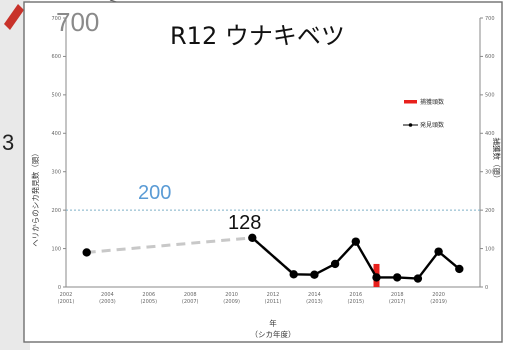 The image size is (517, 350). Describe the element at coordinates (490, 96) in the screenshot. I see `y2-tick-label: 500` at that location.